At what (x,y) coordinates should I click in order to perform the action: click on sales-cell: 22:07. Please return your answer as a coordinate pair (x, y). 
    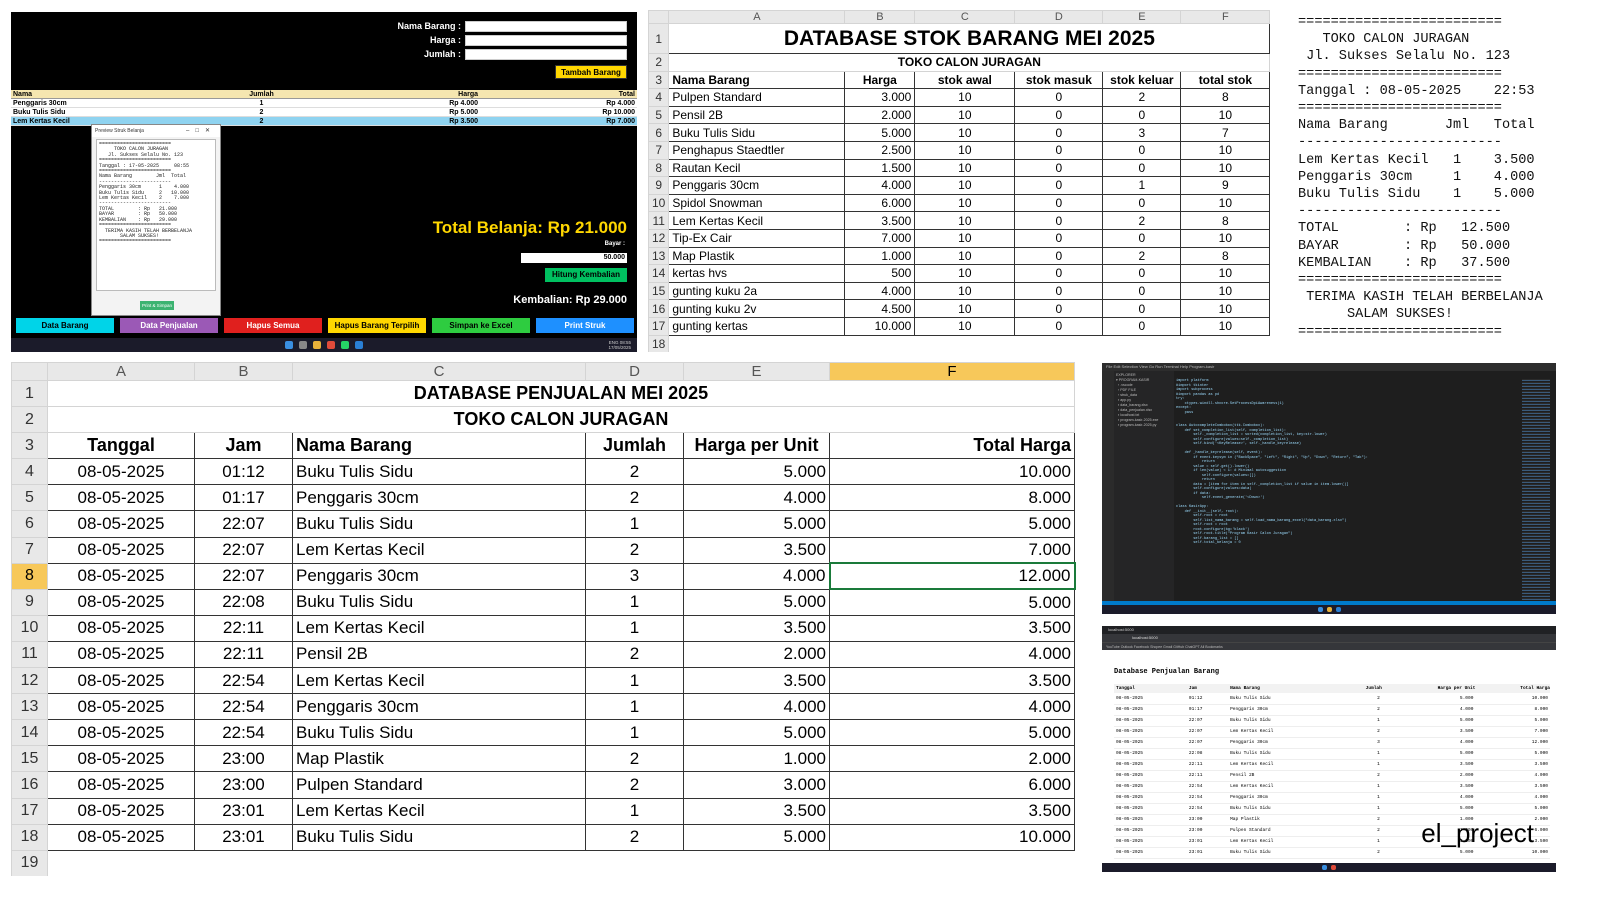
    Looking at the image, I should click on (243, 576).